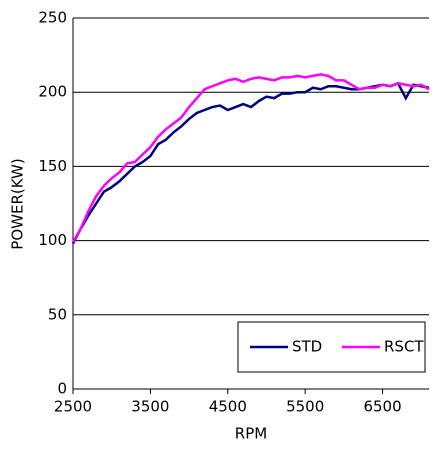  I want to click on y-tick-label: 100, so click(52, 240).